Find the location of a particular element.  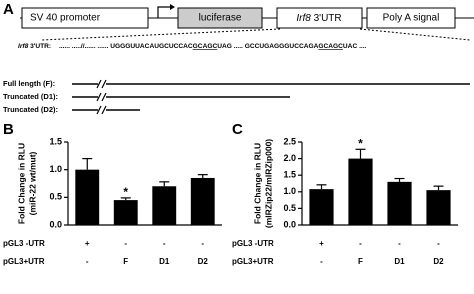

y-axis-label: (mIRZip22/mIRZip000) is located at coordinates (268, 183).